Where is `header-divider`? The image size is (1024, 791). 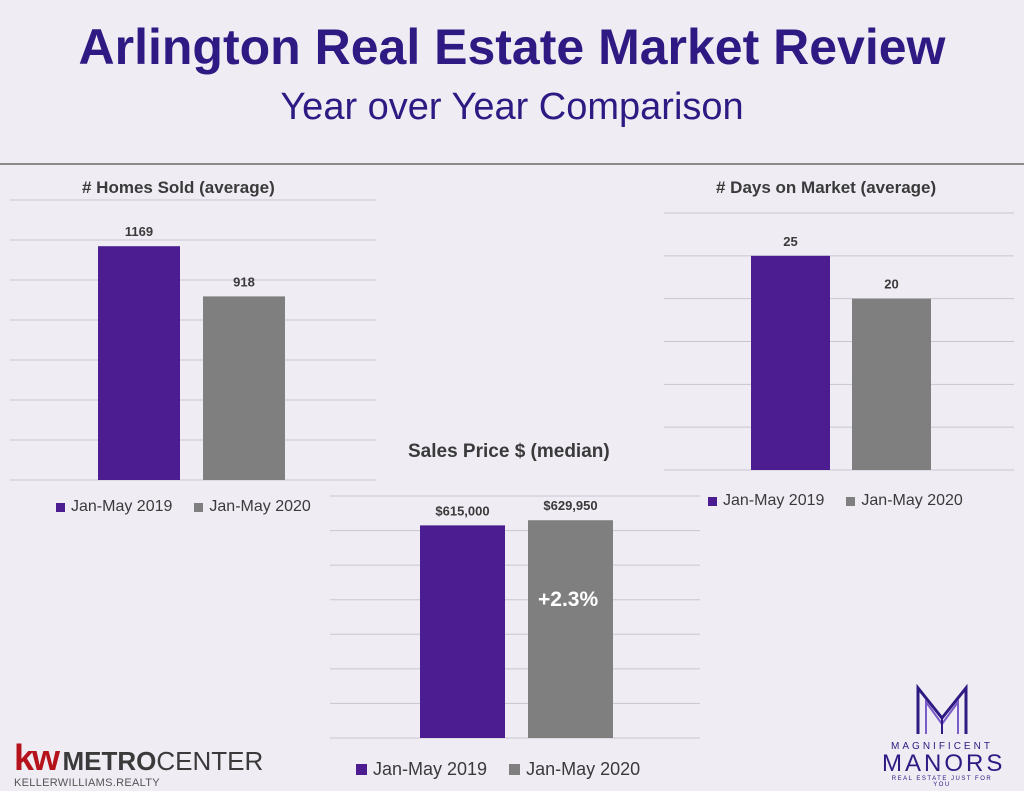 header-divider is located at coordinates (512, 164).